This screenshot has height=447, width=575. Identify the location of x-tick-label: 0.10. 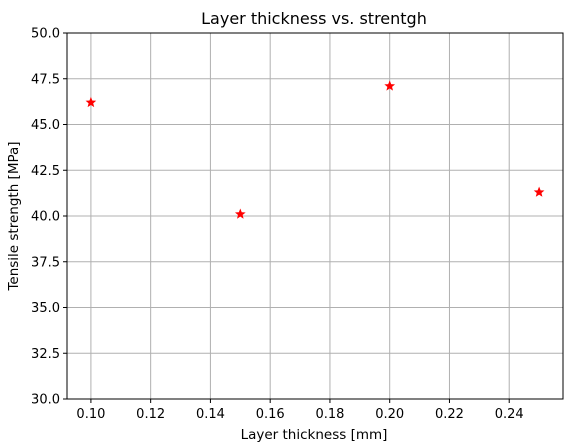
(90, 414).